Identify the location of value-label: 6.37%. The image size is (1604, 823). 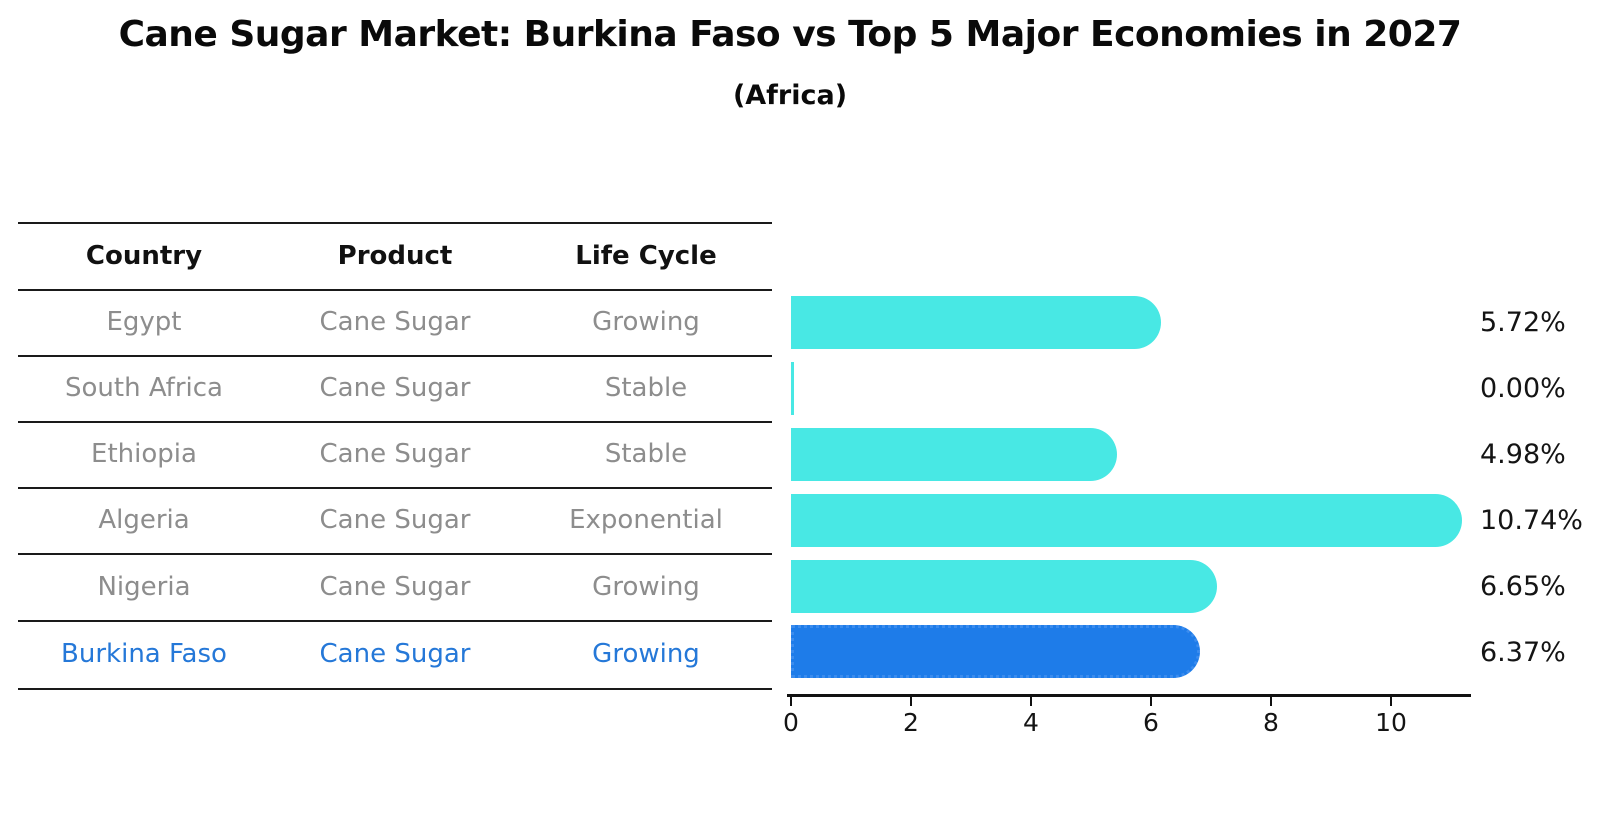
(1523, 652).